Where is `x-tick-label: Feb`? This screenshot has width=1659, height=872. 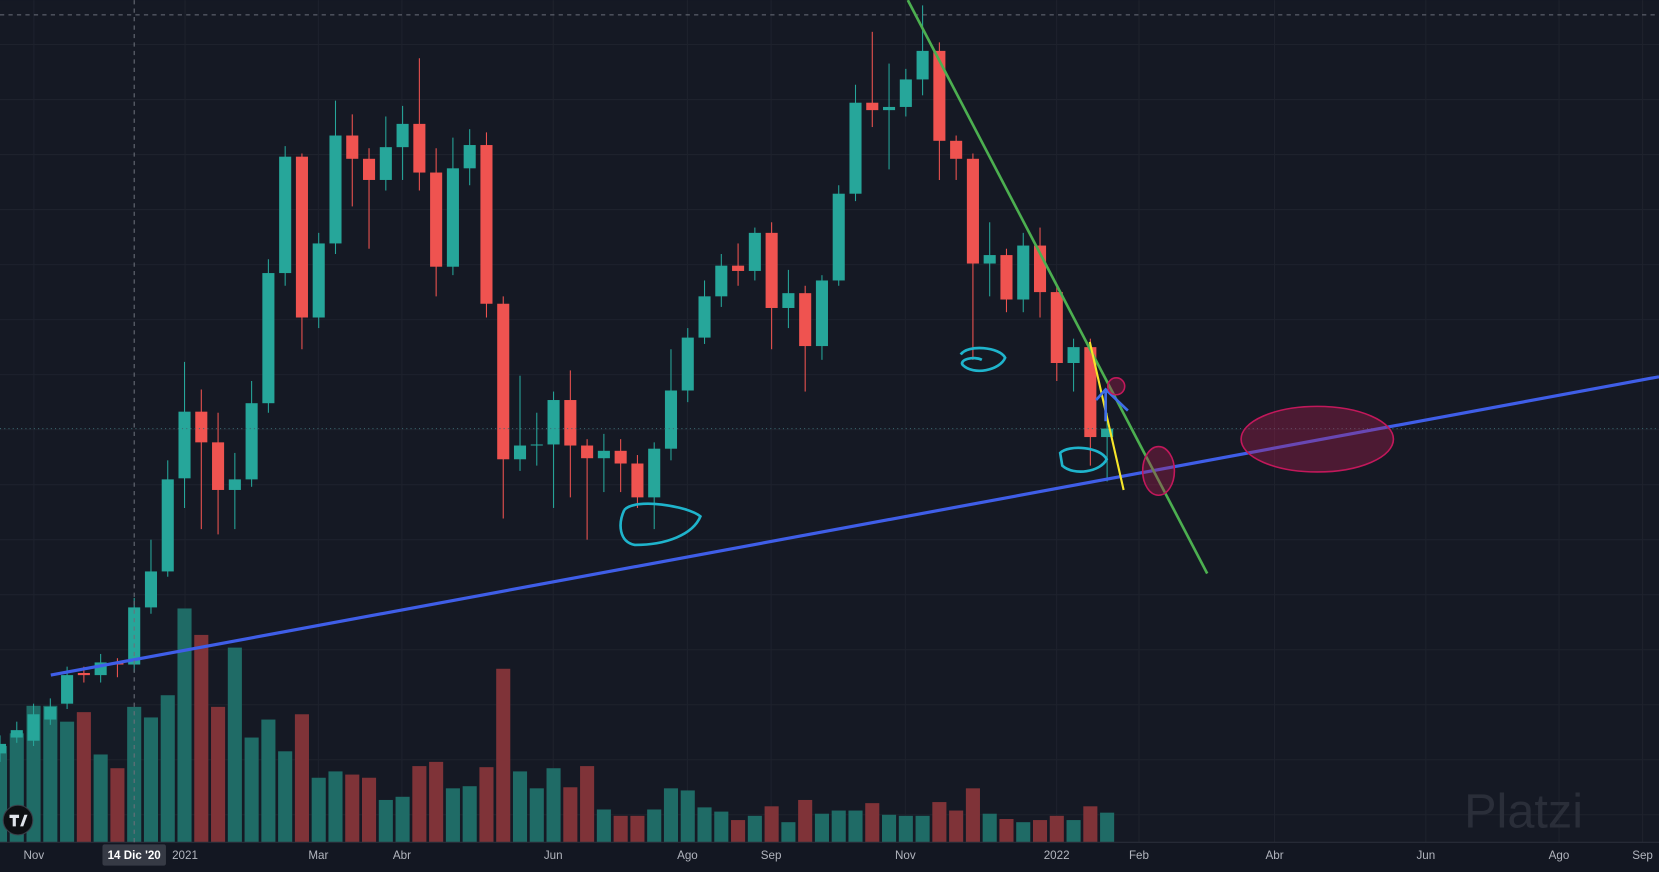 x-tick-label: Feb is located at coordinates (1139, 855).